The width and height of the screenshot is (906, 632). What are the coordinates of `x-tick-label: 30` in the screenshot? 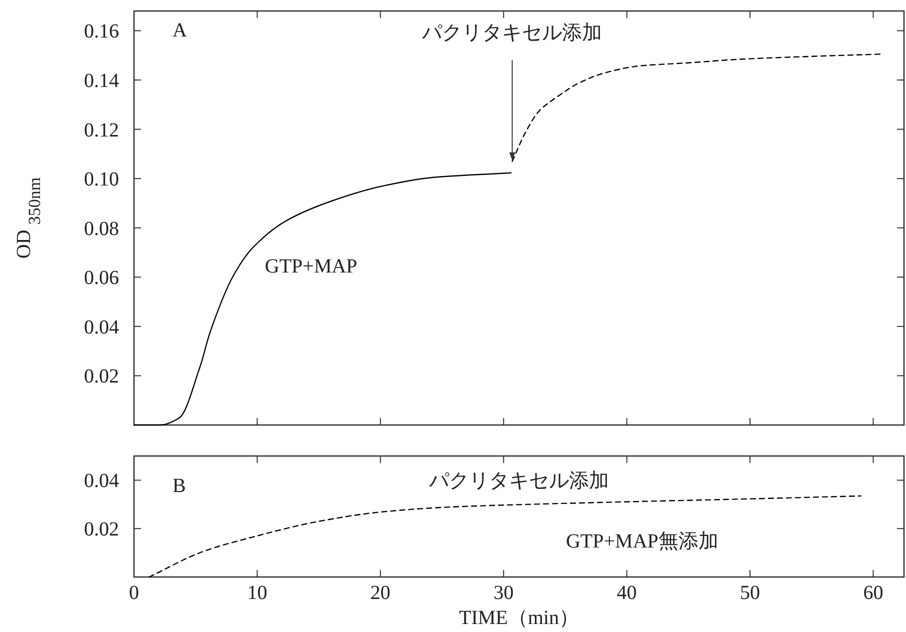 It's located at (504, 593).